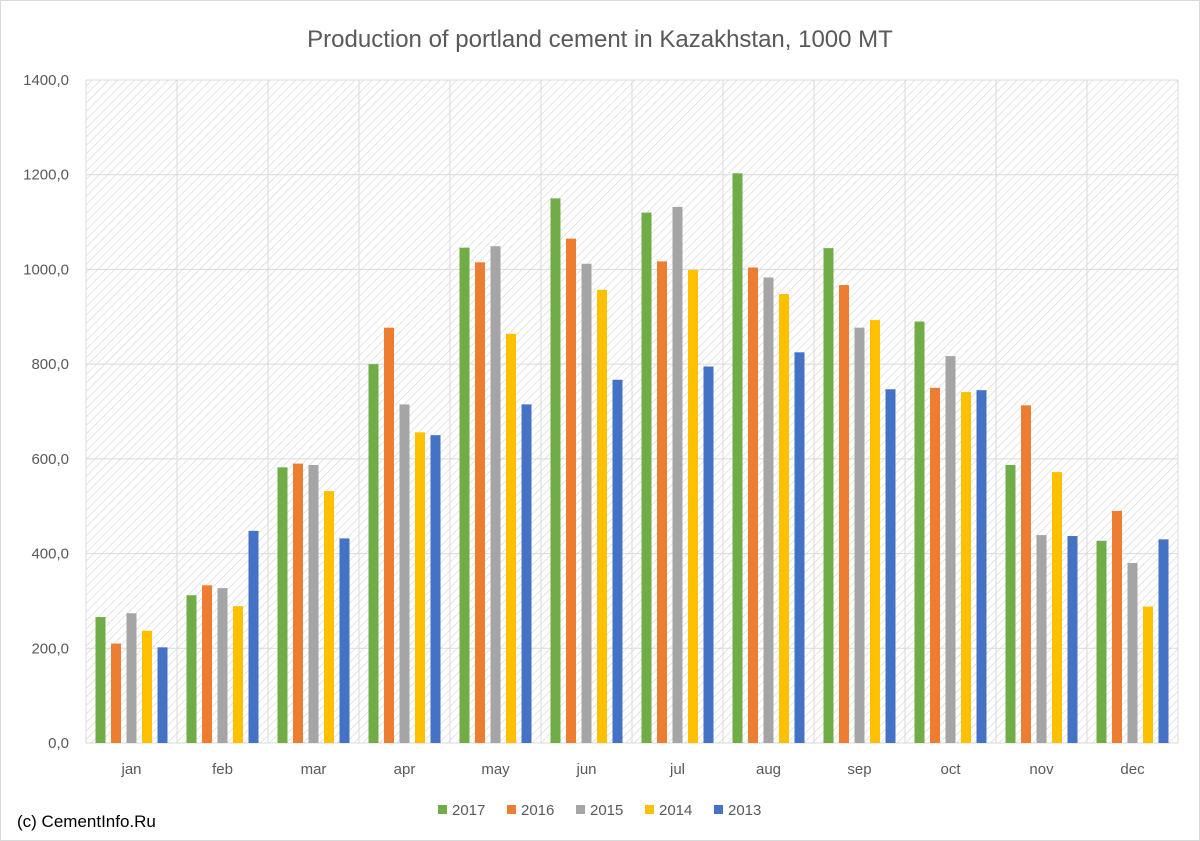 The height and width of the screenshot is (841, 1200). I want to click on legend-label-2017: 2017, so click(468, 810).